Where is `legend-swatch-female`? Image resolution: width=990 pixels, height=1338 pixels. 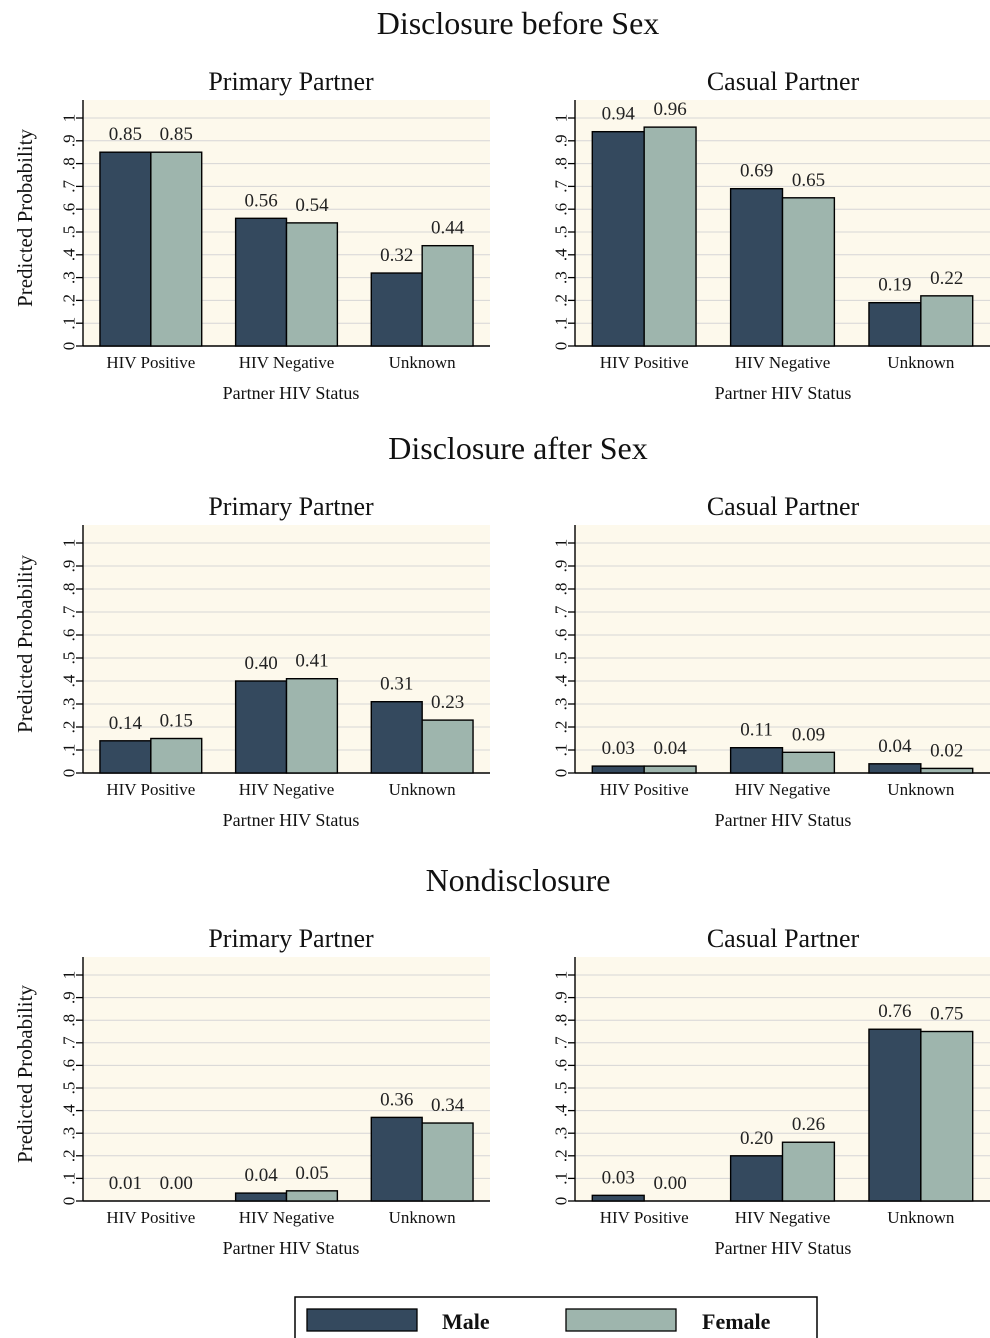 legend-swatch-female is located at coordinates (621, 1320).